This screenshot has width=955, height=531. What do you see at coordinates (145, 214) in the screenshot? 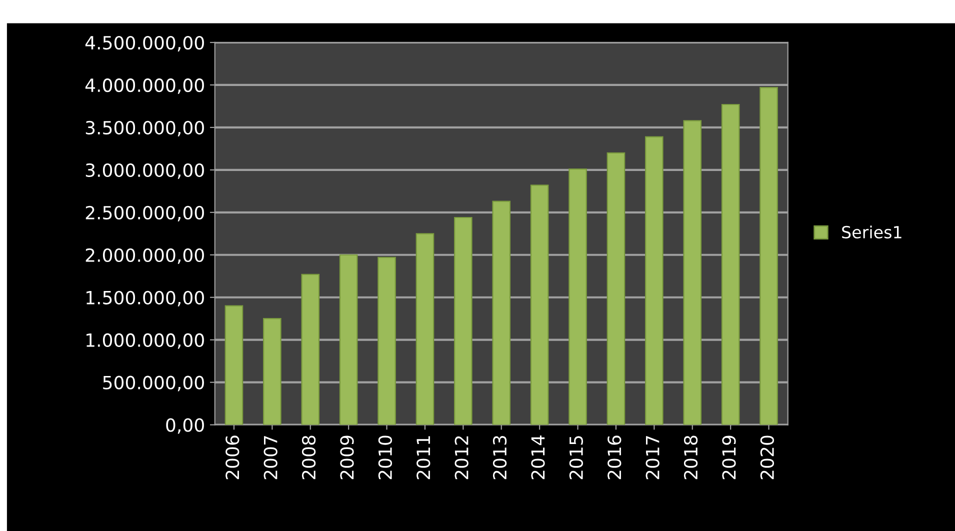
I see `y-tick-label: 2.500.000,00` at bounding box center [145, 214].